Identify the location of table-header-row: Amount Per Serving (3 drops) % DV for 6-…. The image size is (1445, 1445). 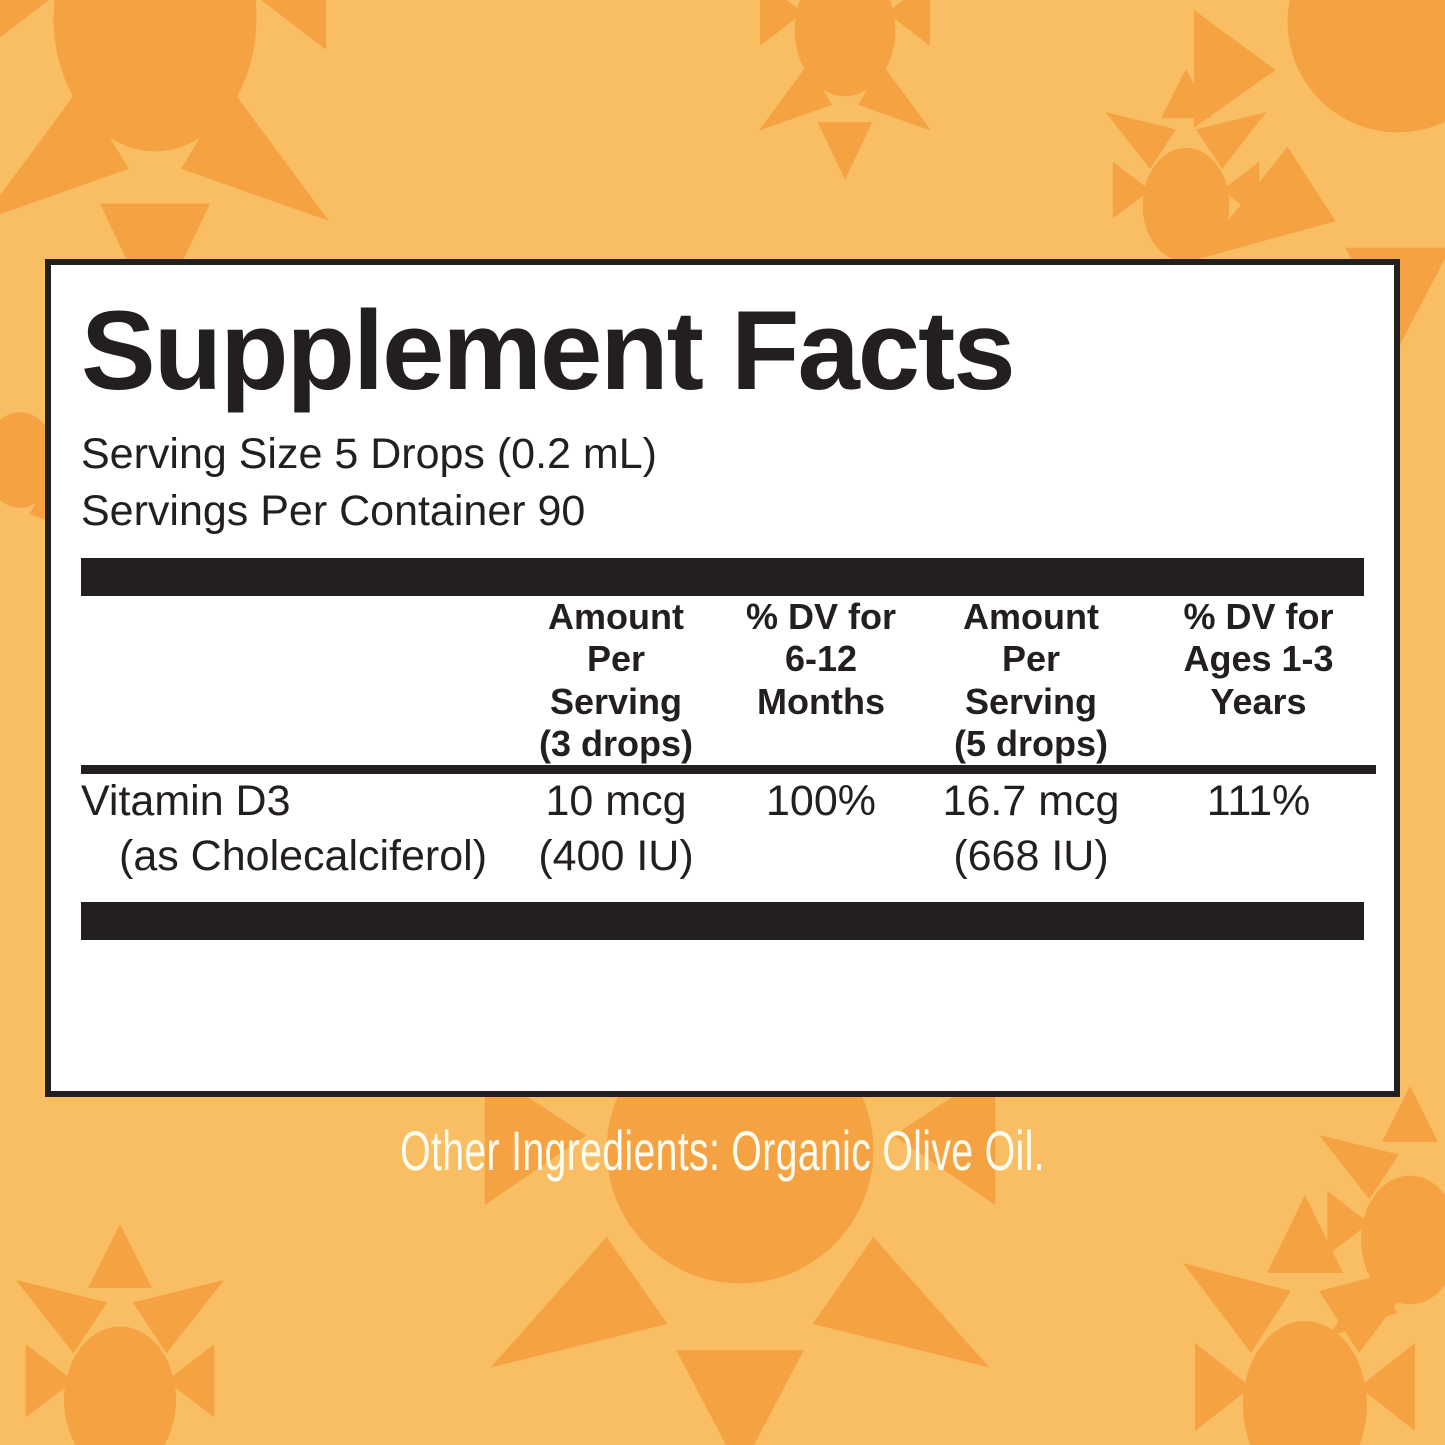
(728, 680).